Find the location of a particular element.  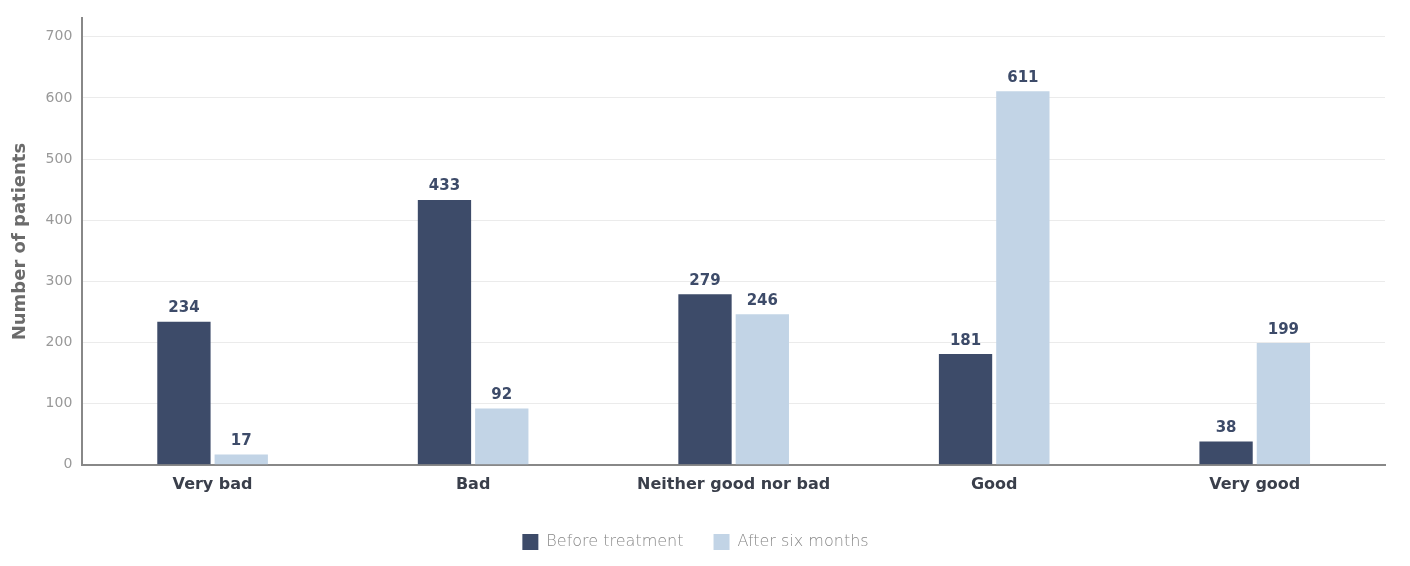

y-tick-label: 300 is located at coordinates (59, 279).